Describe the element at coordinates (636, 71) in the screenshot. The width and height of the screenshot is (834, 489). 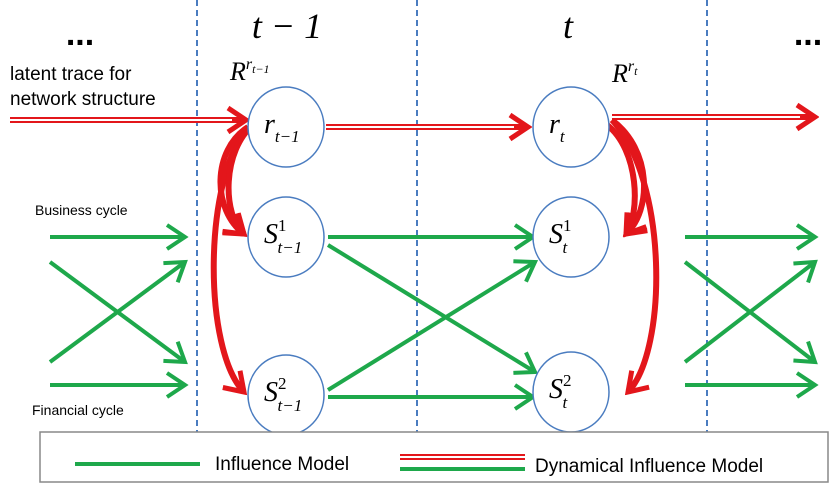
I see `reward-sup-sub: t` at that location.